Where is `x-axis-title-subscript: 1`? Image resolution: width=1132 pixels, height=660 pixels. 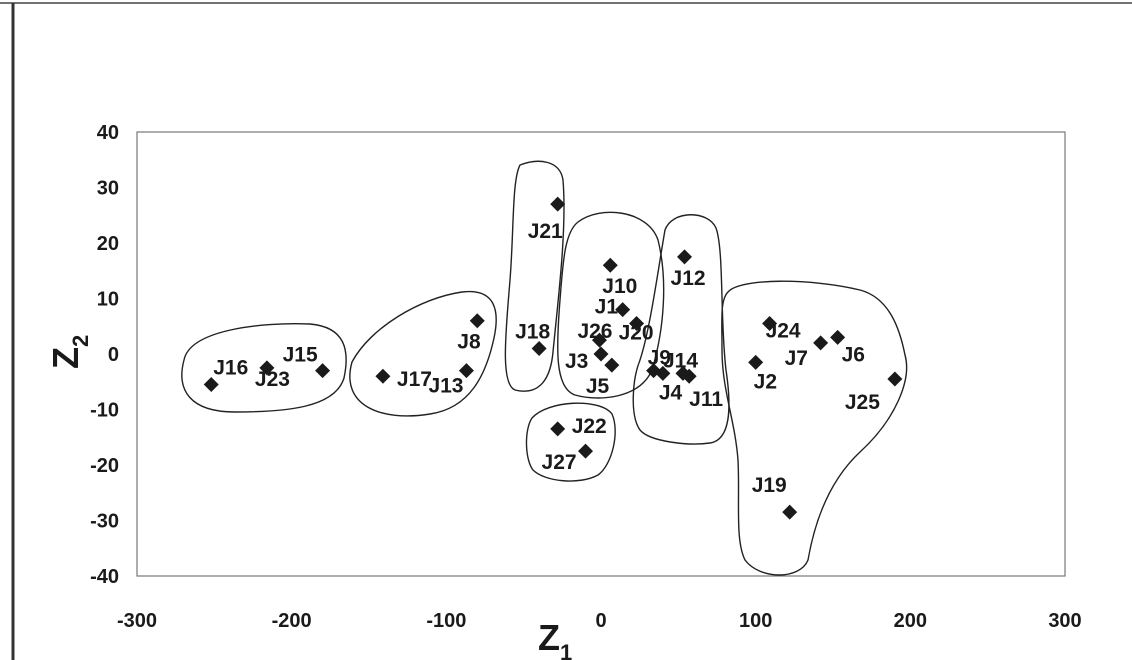 x-axis-title-subscript: 1 is located at coordinates (566, 650).